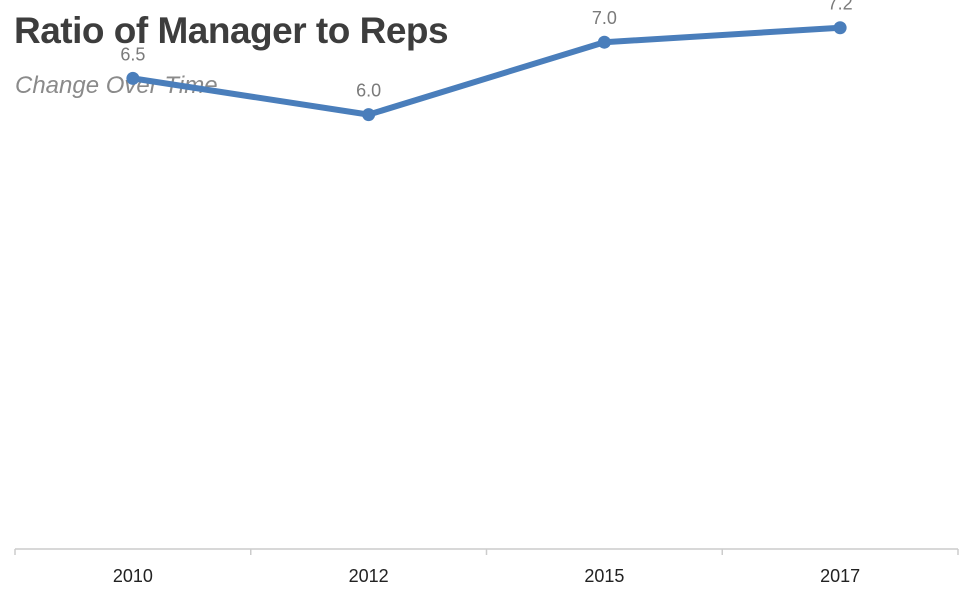 This screenshot has width=969, height=595. I want to click on data-label: 7.2, so click(840, 7).